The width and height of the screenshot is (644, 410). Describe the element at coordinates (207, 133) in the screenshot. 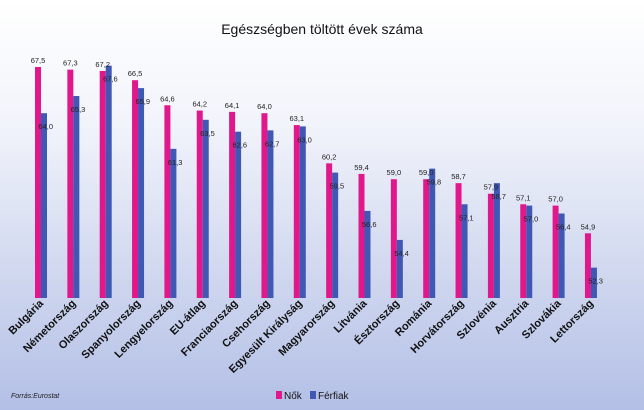

I see `value-label-ferfiak-cat-5: 63,5` at that location.